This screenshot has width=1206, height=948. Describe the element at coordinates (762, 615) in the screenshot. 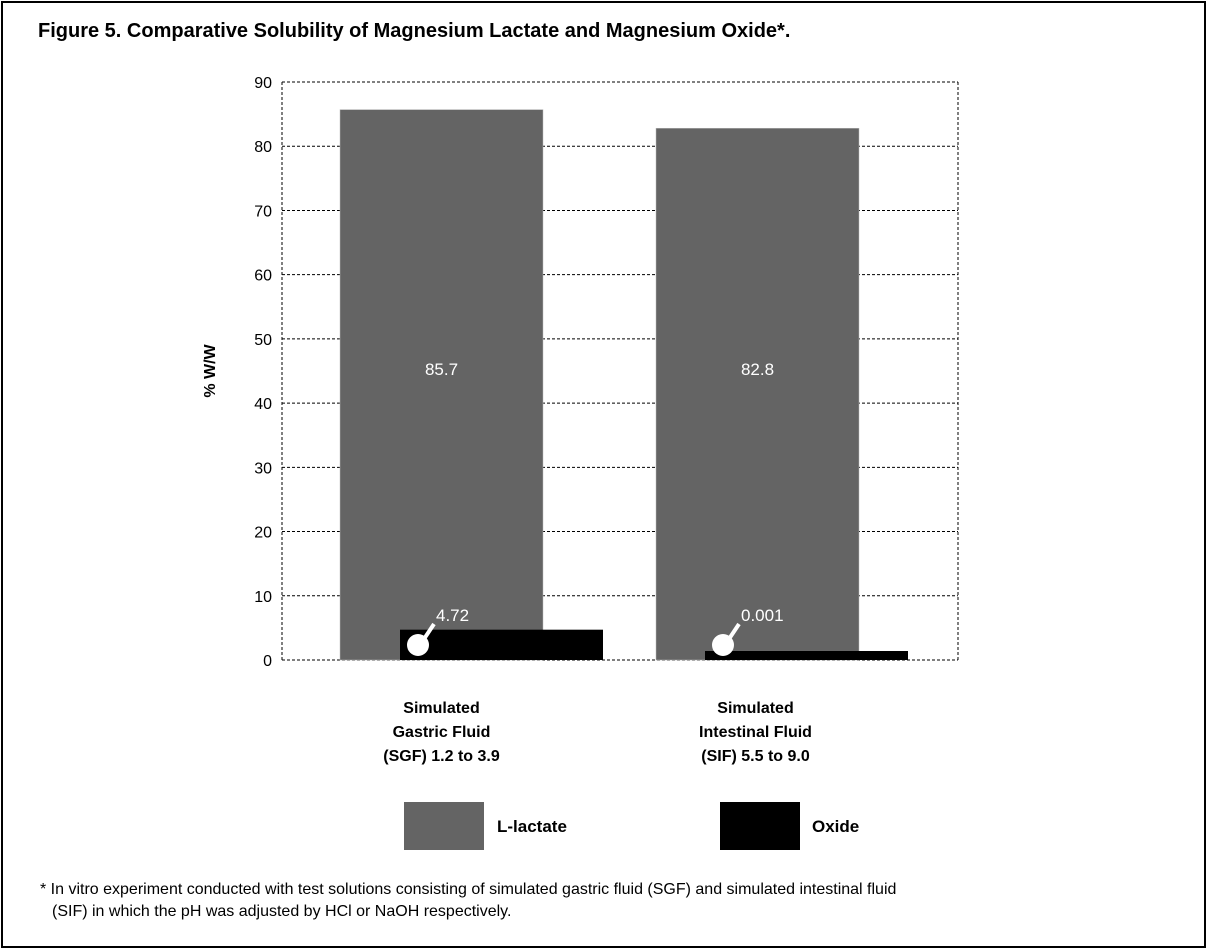

I see `data-label-oxide: 0.001` at that location.